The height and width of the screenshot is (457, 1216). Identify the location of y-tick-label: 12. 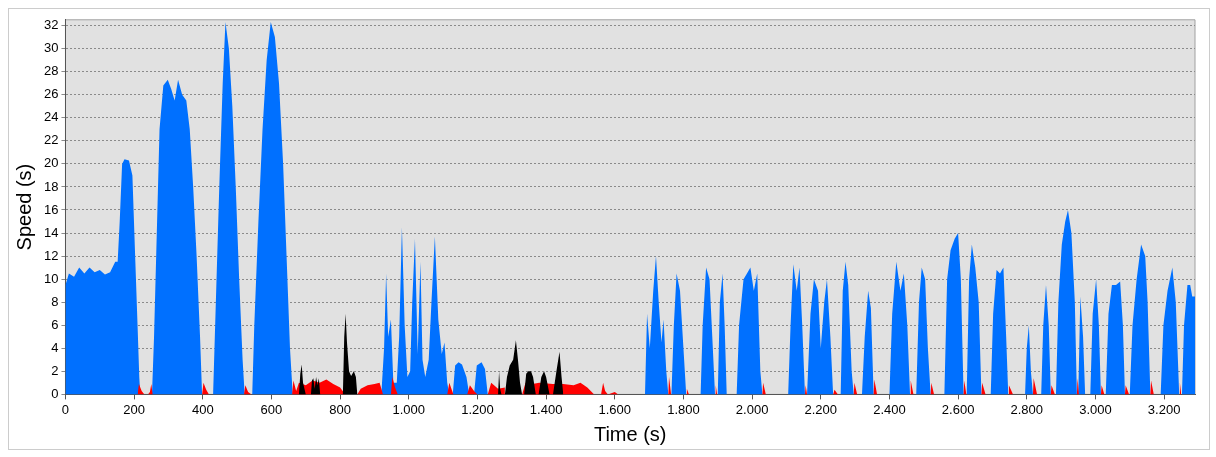
(51, 255).